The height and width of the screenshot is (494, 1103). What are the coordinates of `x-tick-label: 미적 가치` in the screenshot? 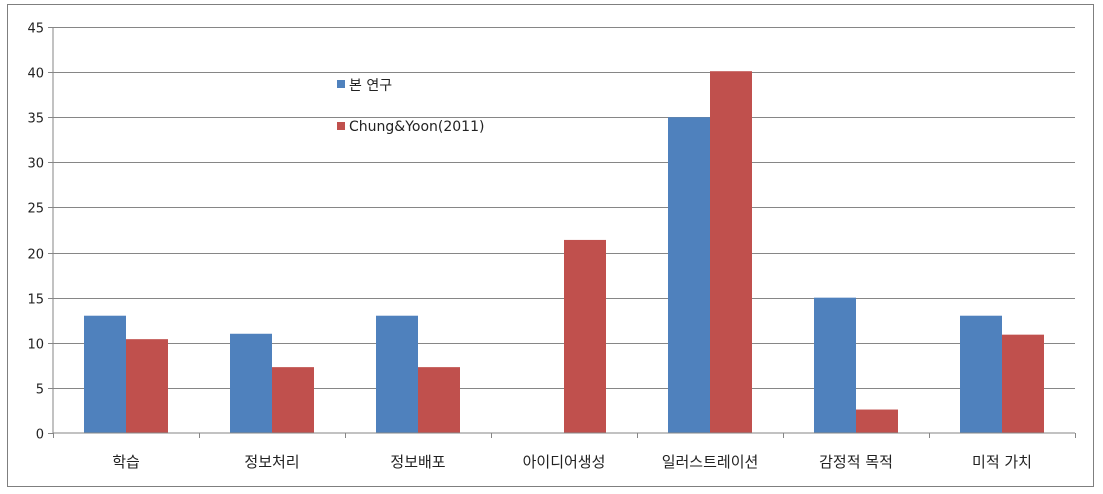 It's located at (1002, 462).